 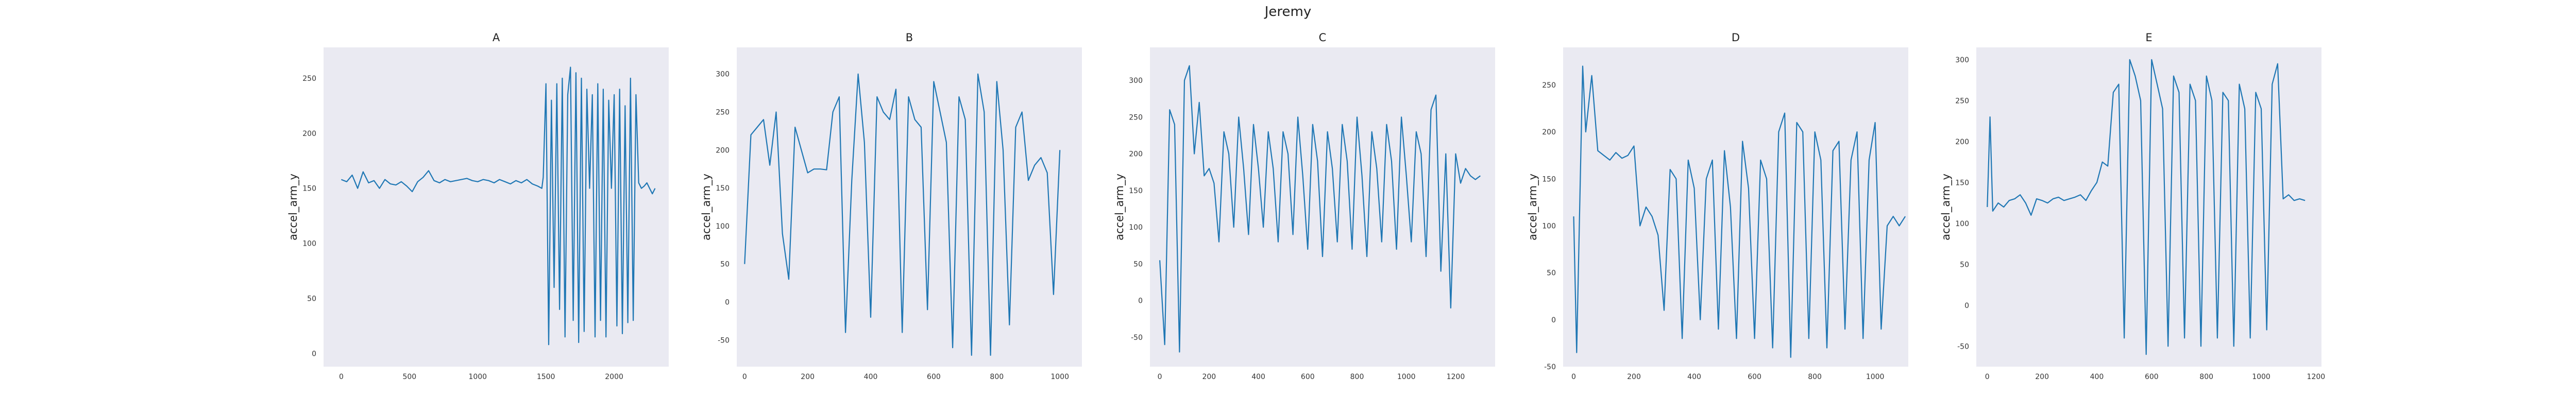 I want to click on panel-title: E, so click(x=2148, y=37).